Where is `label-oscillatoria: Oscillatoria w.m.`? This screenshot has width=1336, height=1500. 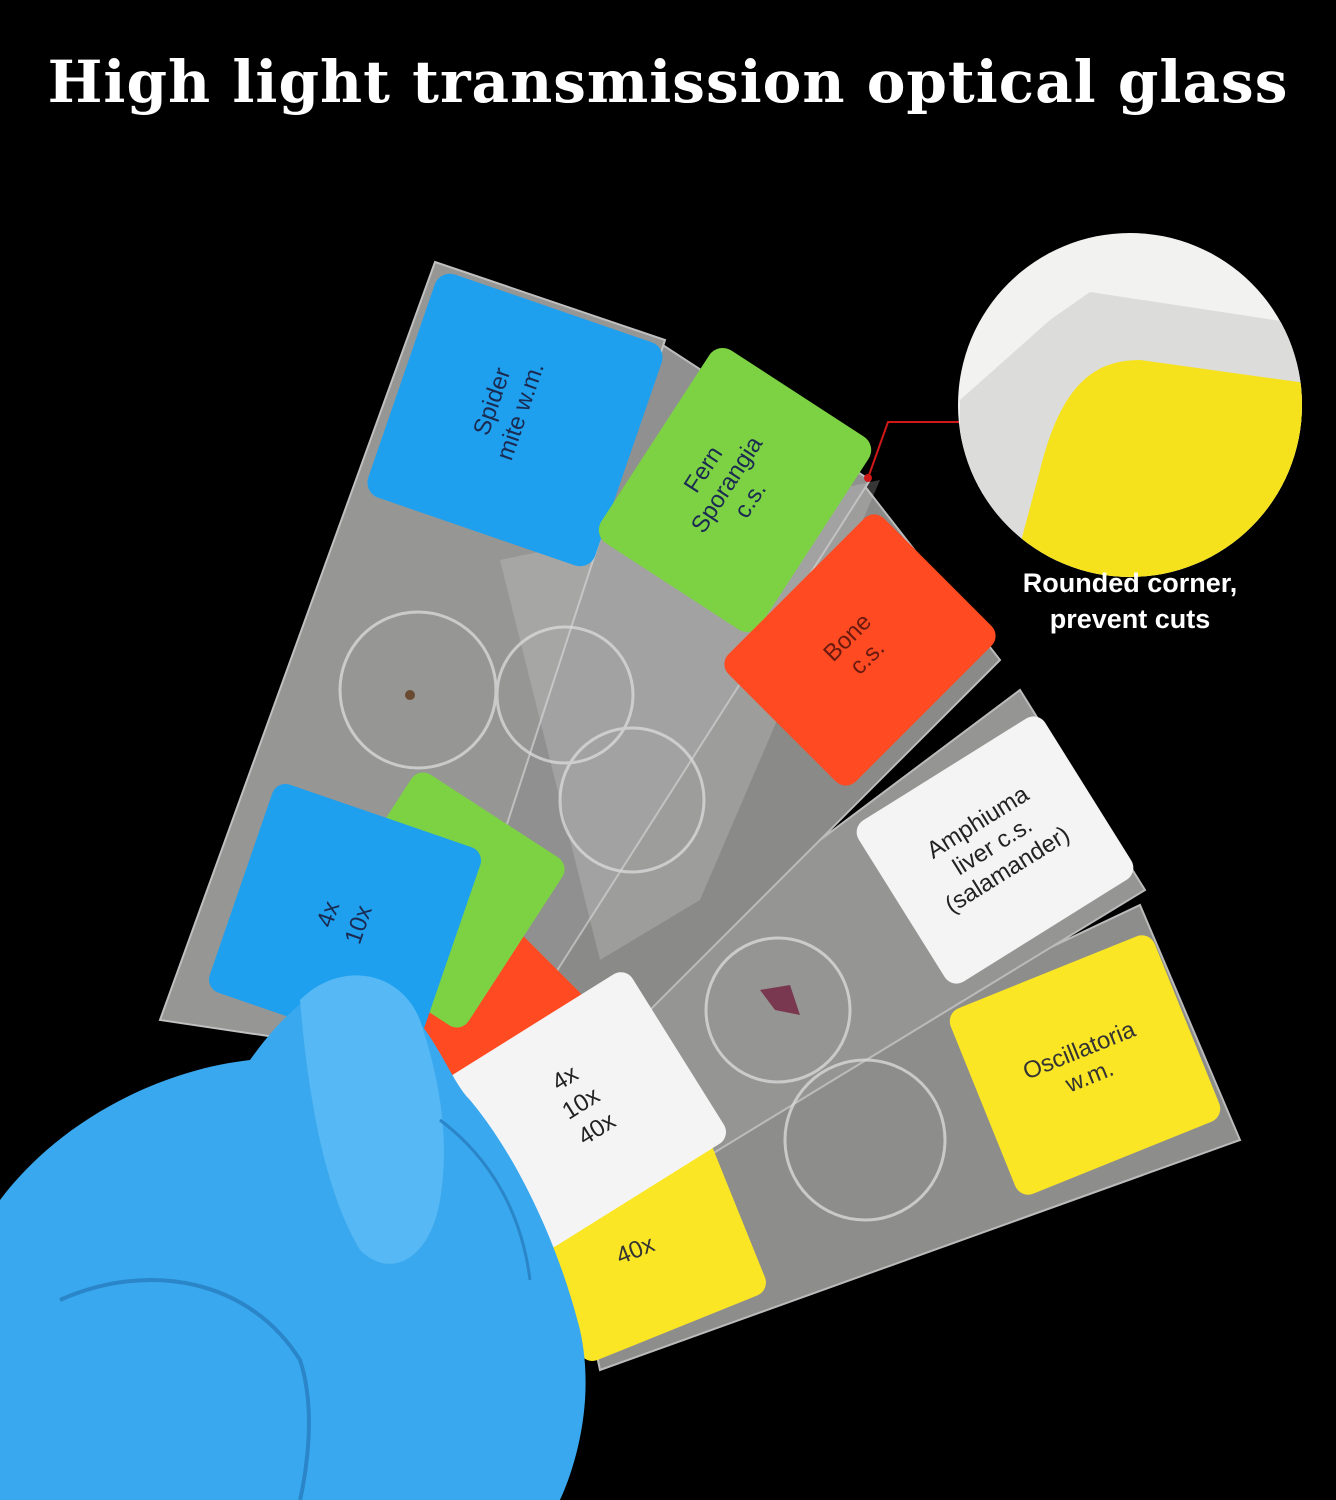
label-oscillatoria: Oscillatoria w.m. is located at coordinates (1085, 1065).